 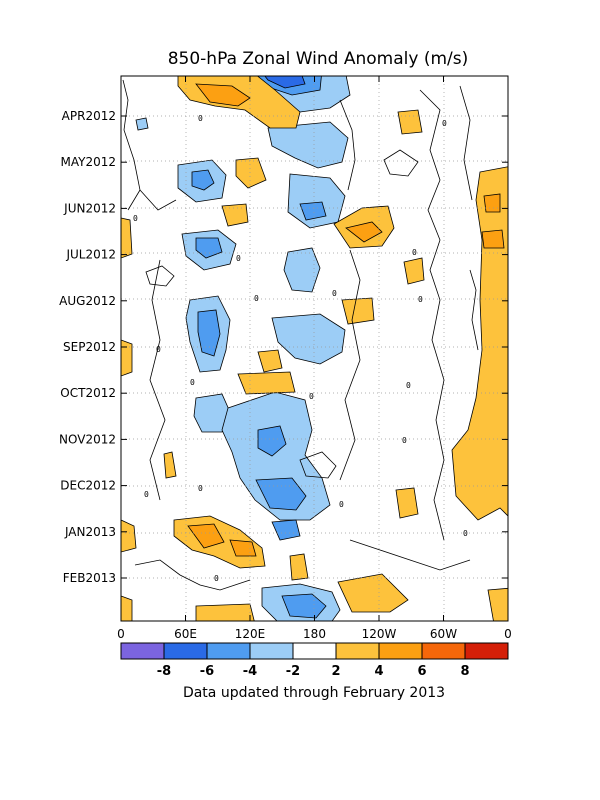 What do you see at coordinates (89, 347) in the screenshot?
I see `y-tick-label: SEP2012` at bounding box center [89, 347].